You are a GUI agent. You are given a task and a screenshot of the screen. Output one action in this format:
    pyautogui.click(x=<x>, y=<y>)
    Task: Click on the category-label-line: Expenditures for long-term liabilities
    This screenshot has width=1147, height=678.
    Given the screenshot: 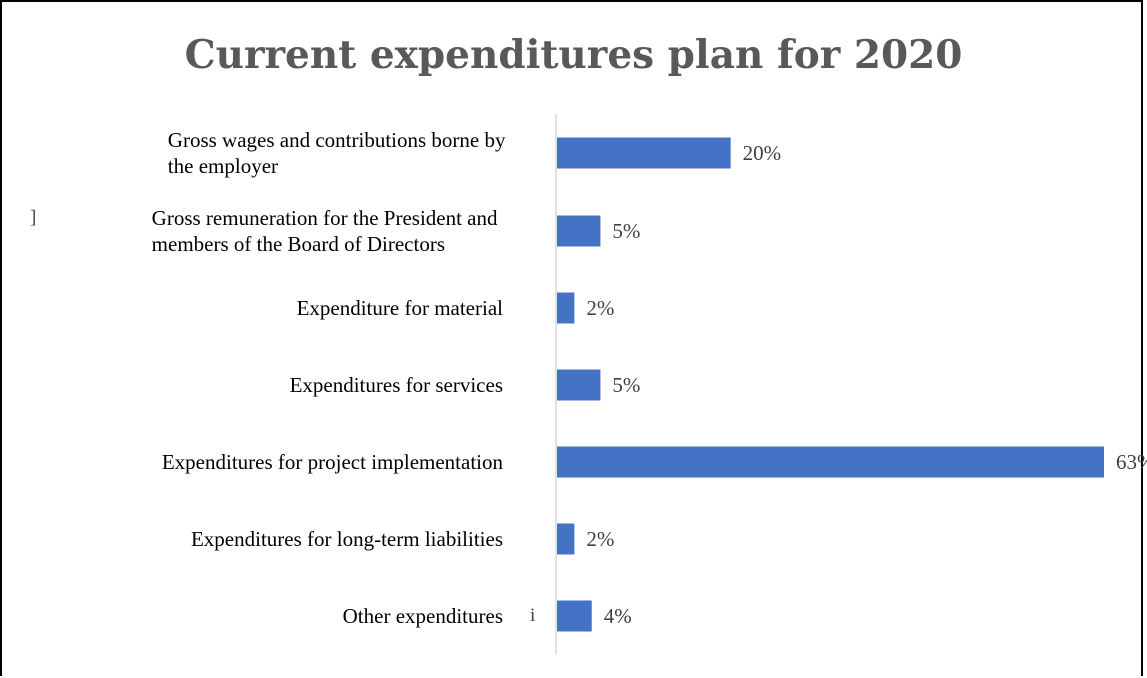 What is the action you would take?
    pyautogui.click(x=347, y=539)
    